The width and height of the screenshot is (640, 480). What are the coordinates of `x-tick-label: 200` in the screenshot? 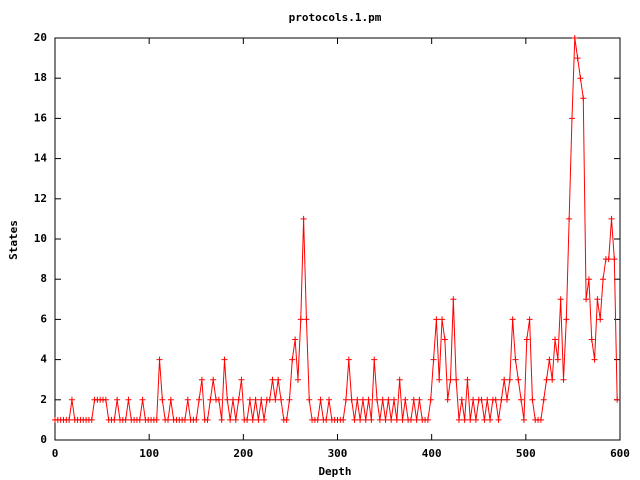 It's located at (243, 453).